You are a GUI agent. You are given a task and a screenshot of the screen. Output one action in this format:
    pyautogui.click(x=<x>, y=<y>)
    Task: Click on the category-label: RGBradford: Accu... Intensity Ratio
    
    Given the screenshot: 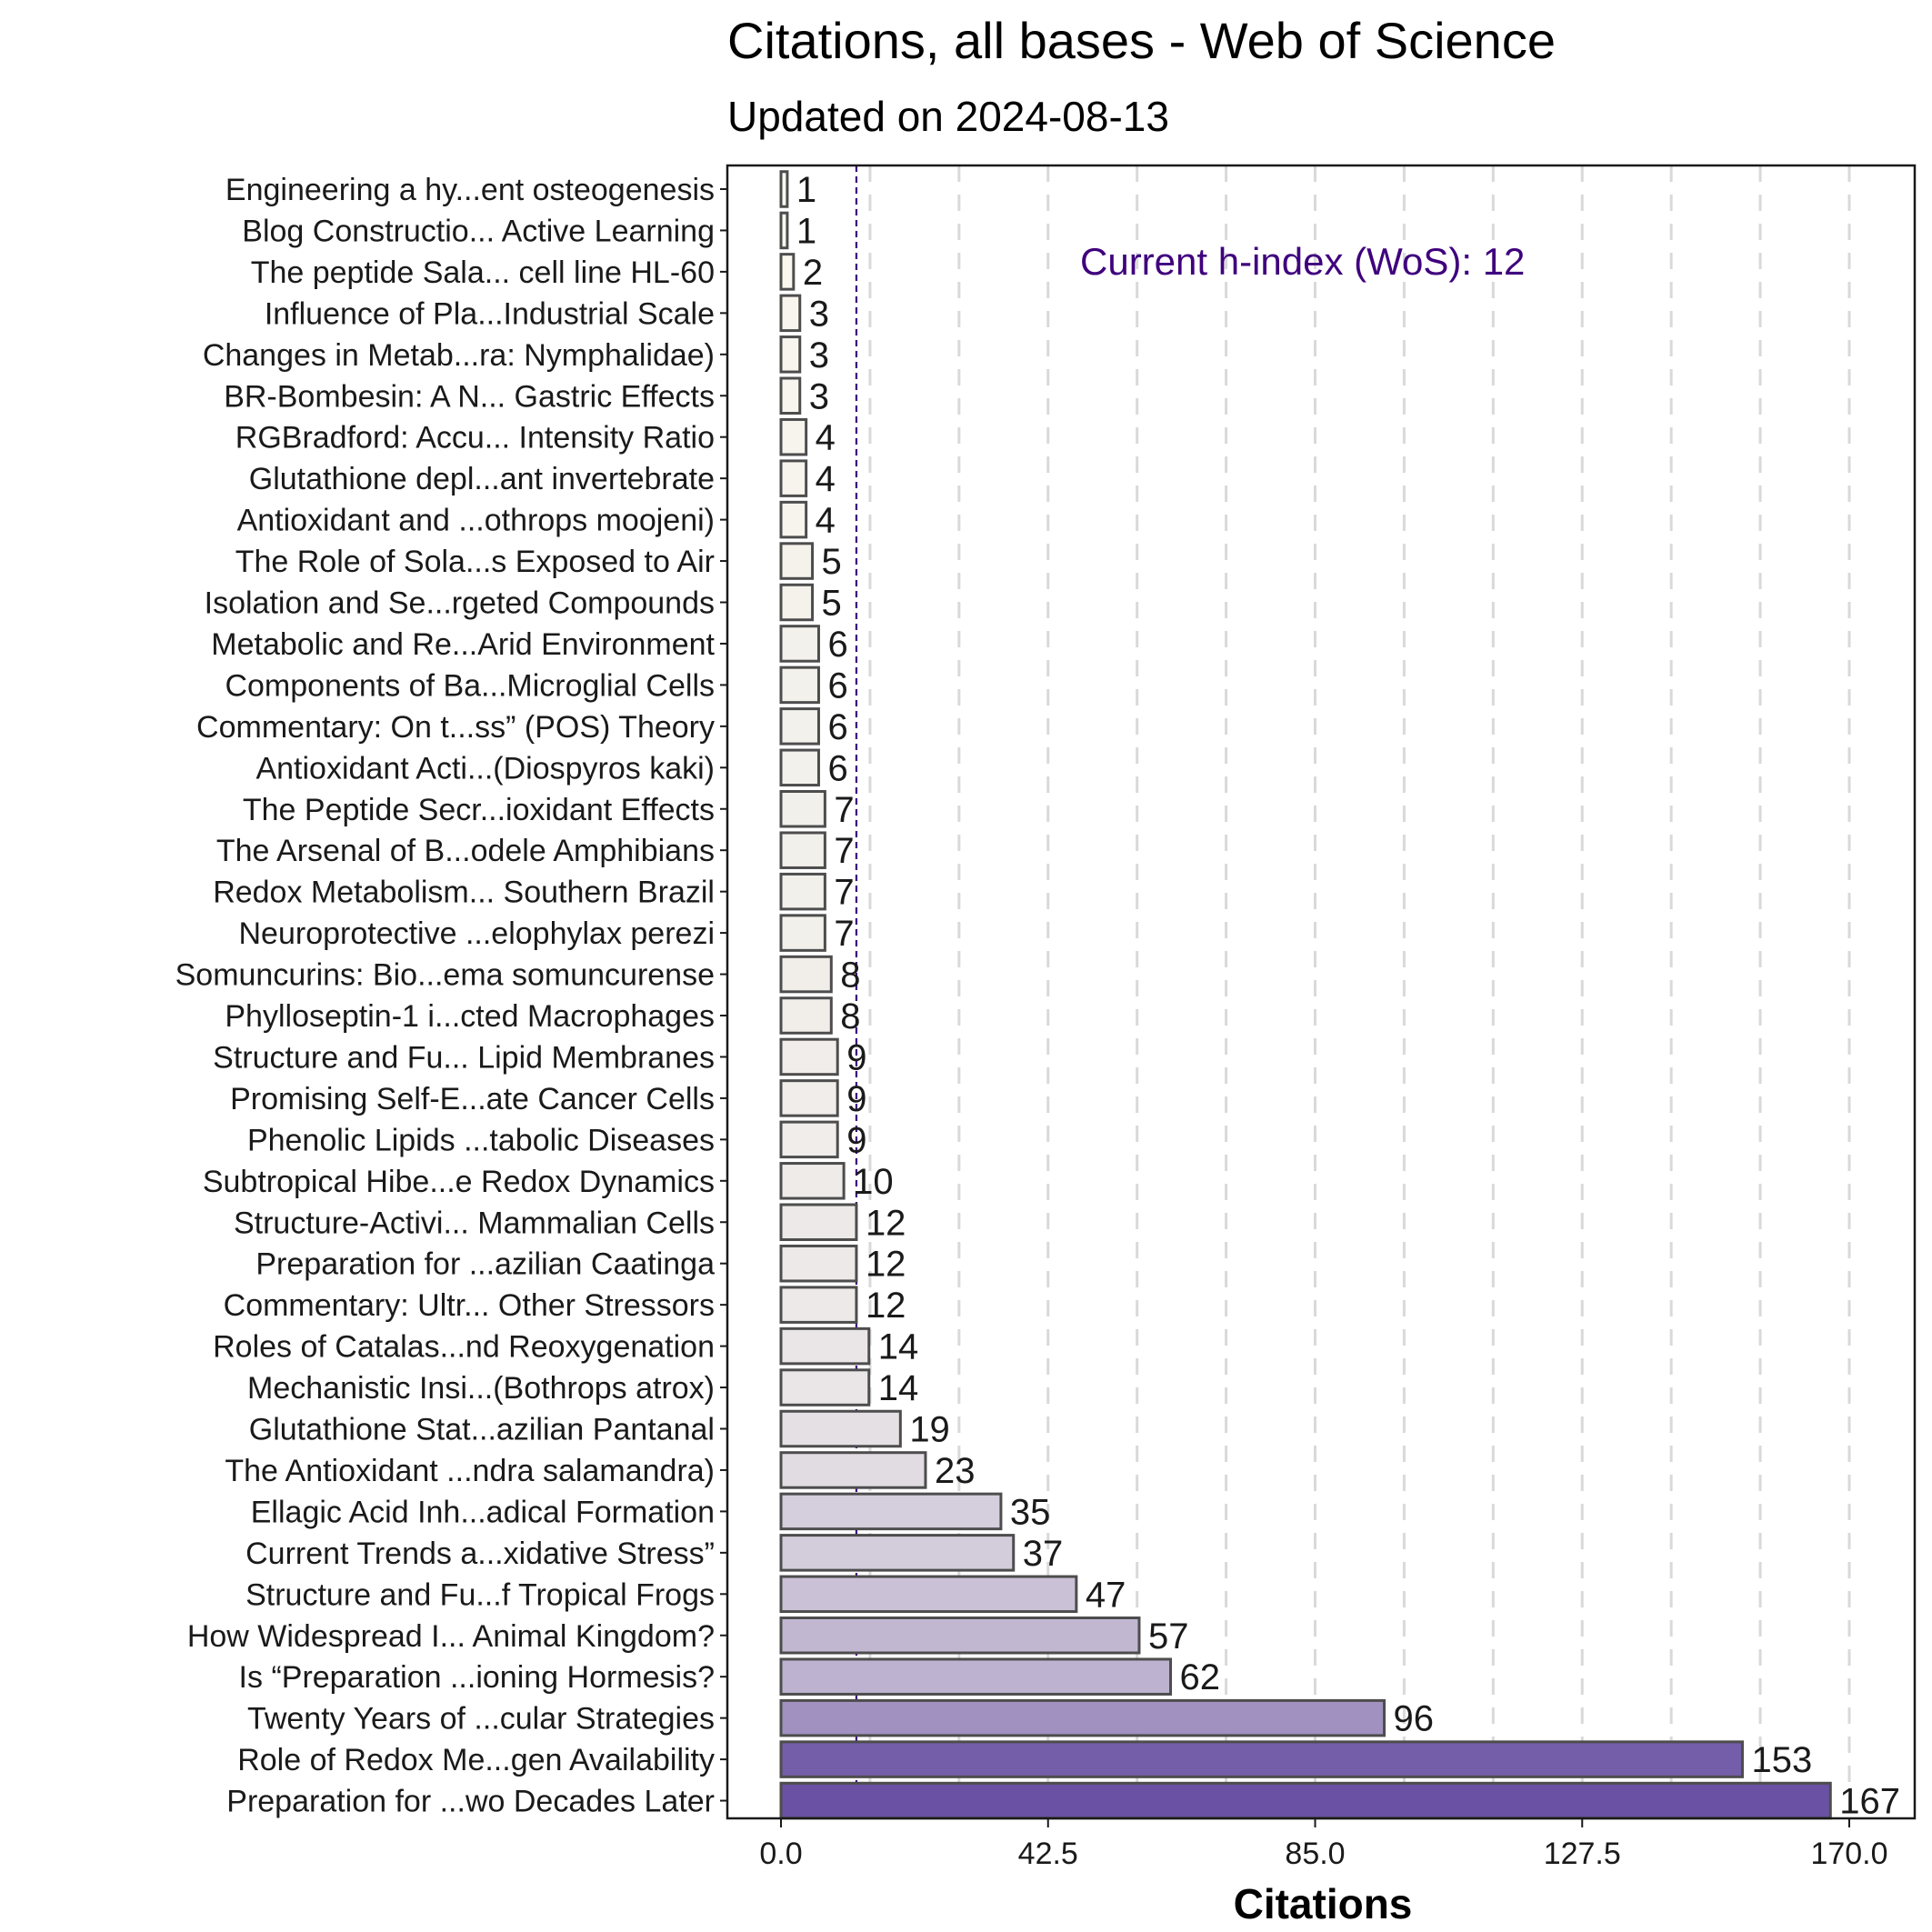 What is the action you would take?
    pyautogui.click(x=475, y=438)
    